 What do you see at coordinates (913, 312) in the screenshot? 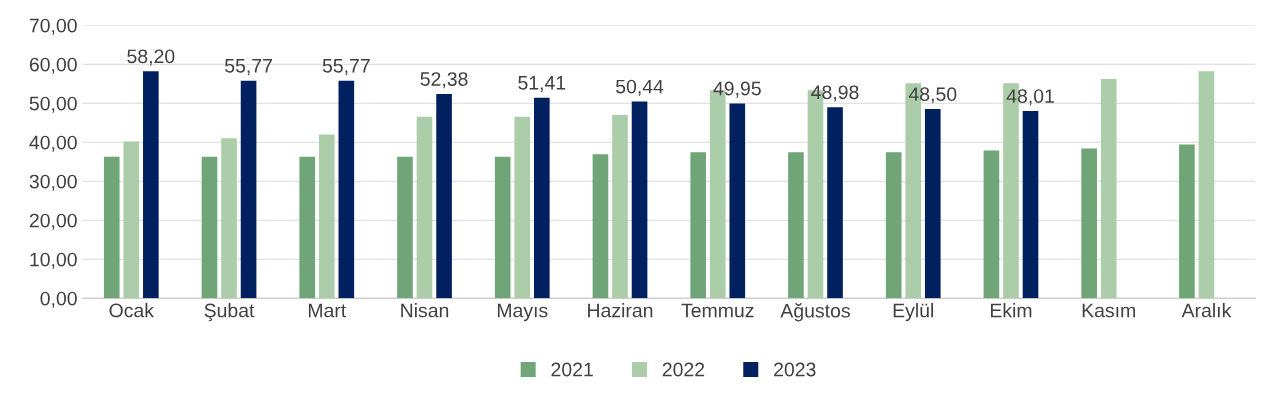
I see `x-tick-label: Eylül` at bounding box center [913, 312].